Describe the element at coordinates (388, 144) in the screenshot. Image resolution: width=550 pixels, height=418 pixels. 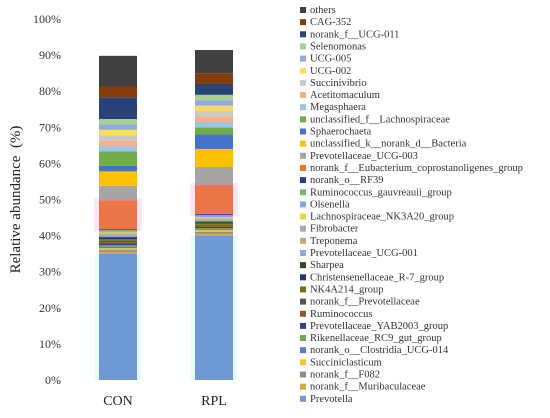
I see `legend-label-unclassified-k-norank-d-bacteria: unclassified_k__norank_d__Bacteria` at that location.